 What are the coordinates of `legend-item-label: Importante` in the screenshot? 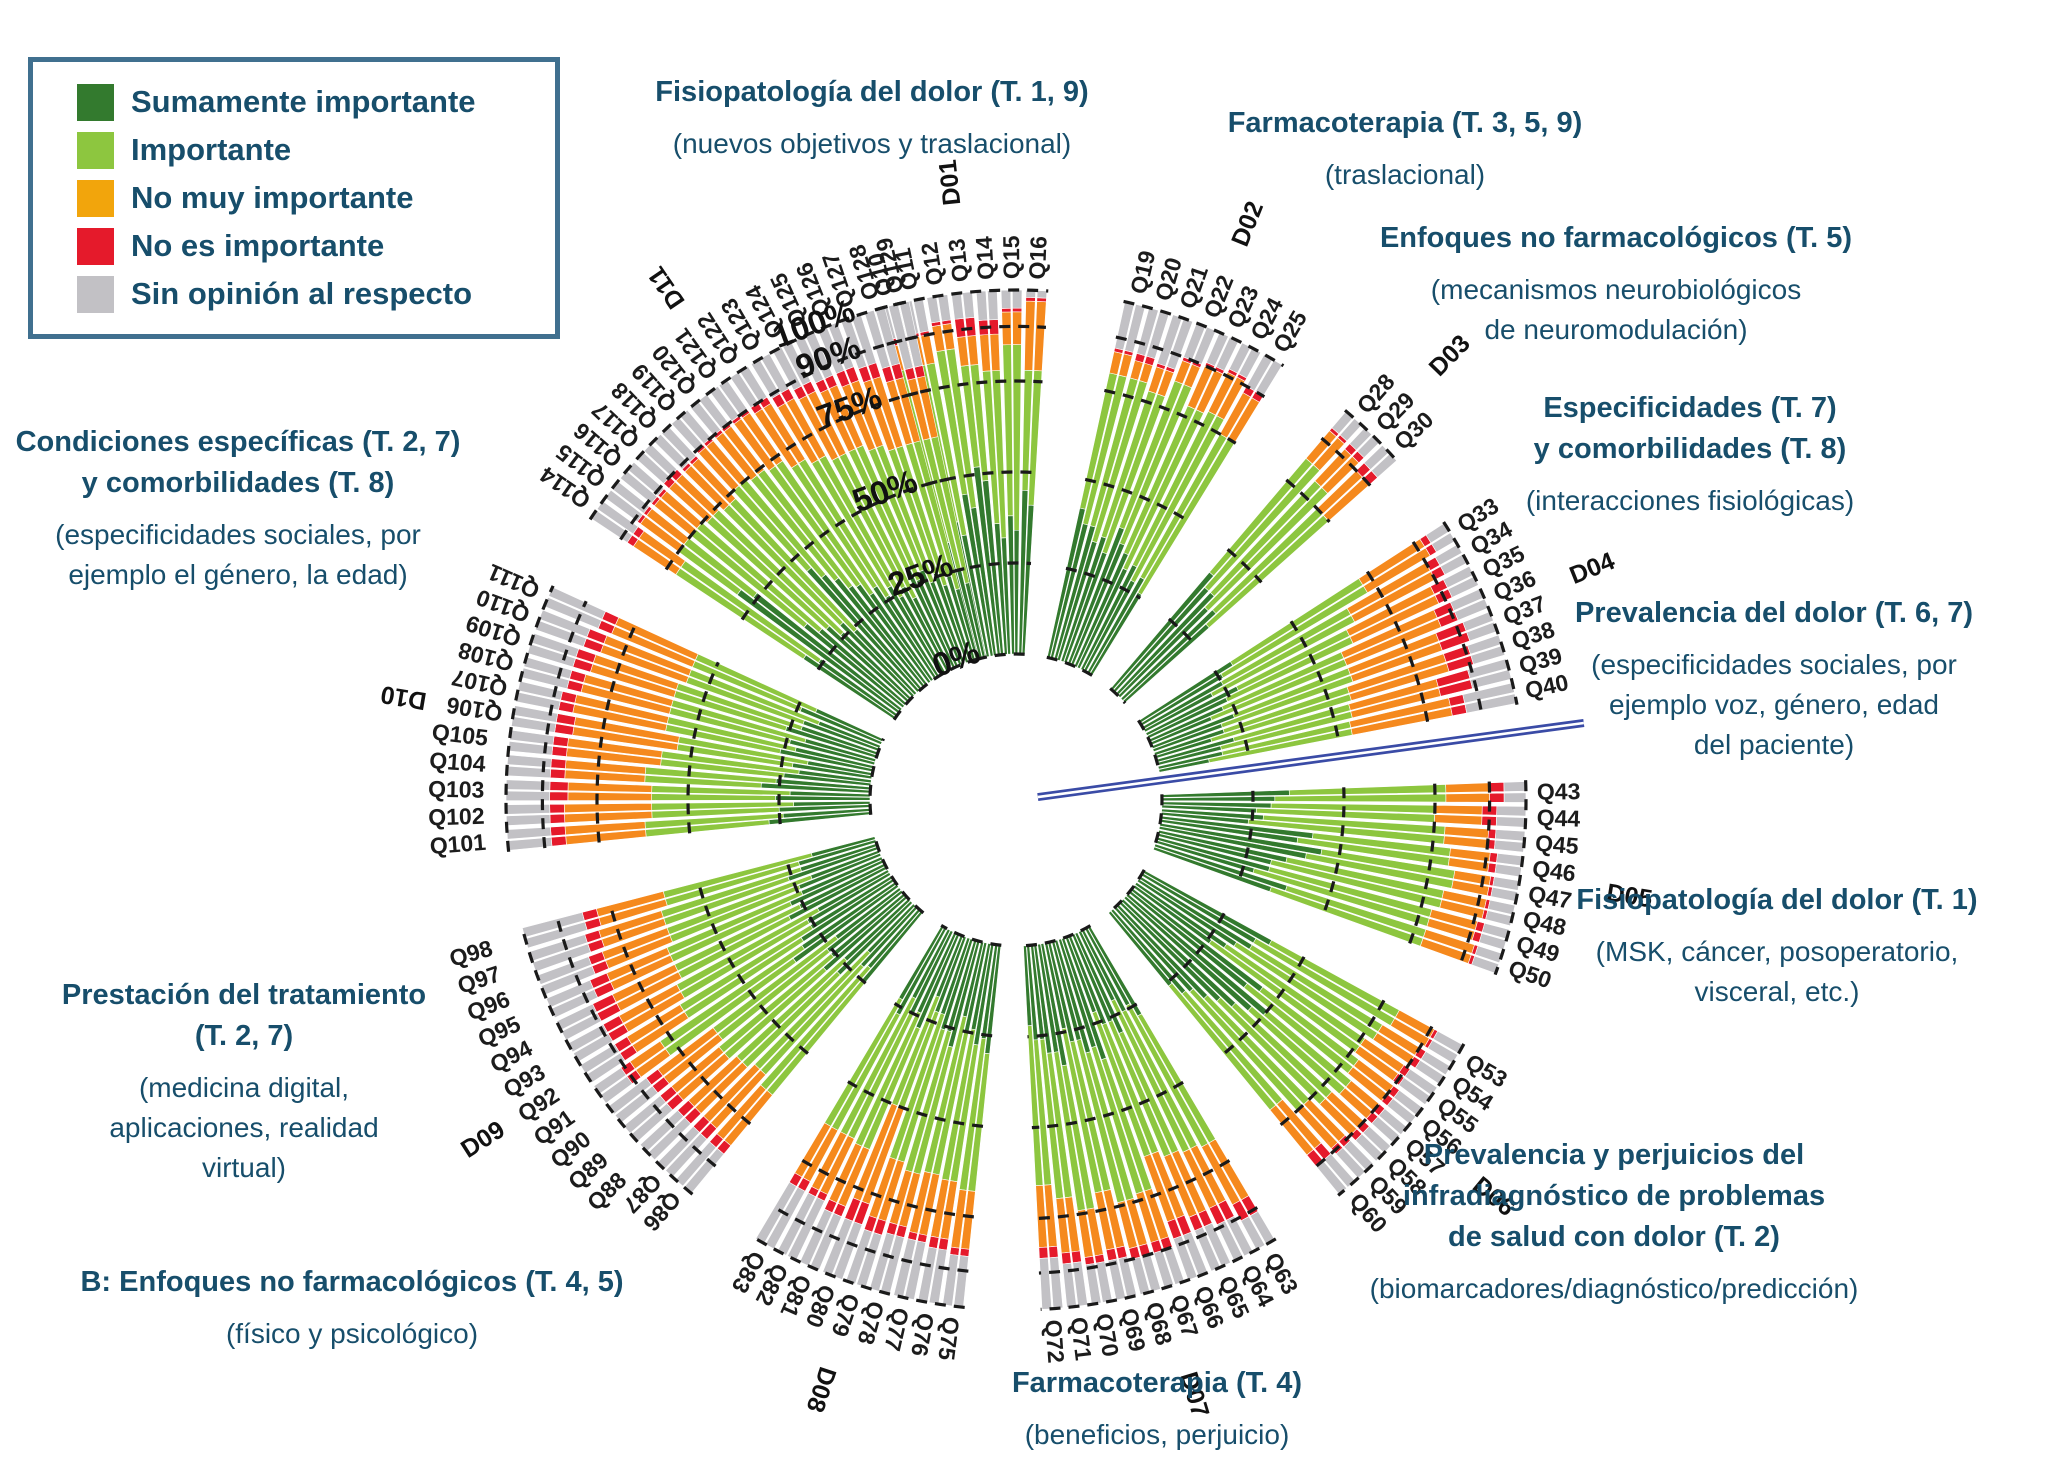 It's located at (211, 149).